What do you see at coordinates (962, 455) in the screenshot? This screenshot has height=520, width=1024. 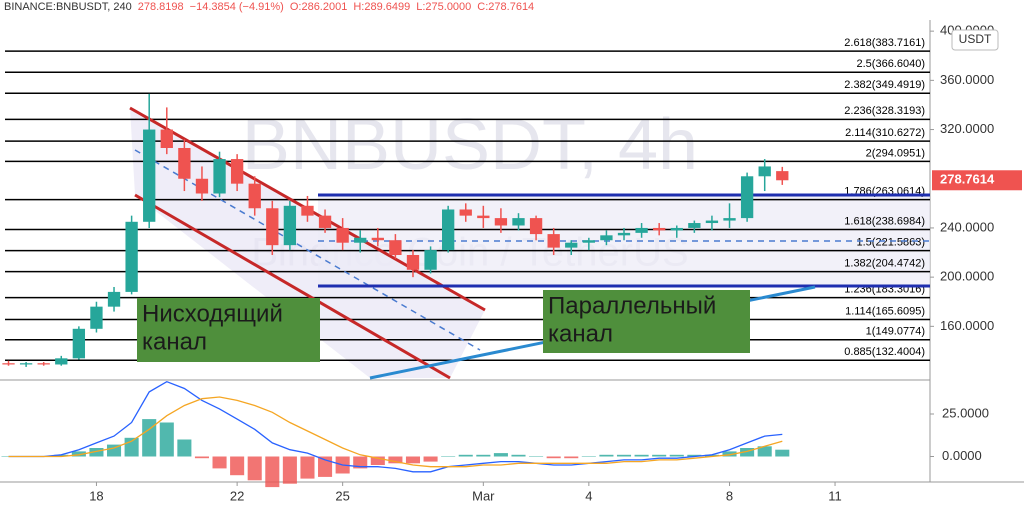 I see `y-tick-label: 0.0000` at bounding box center [962, 455].